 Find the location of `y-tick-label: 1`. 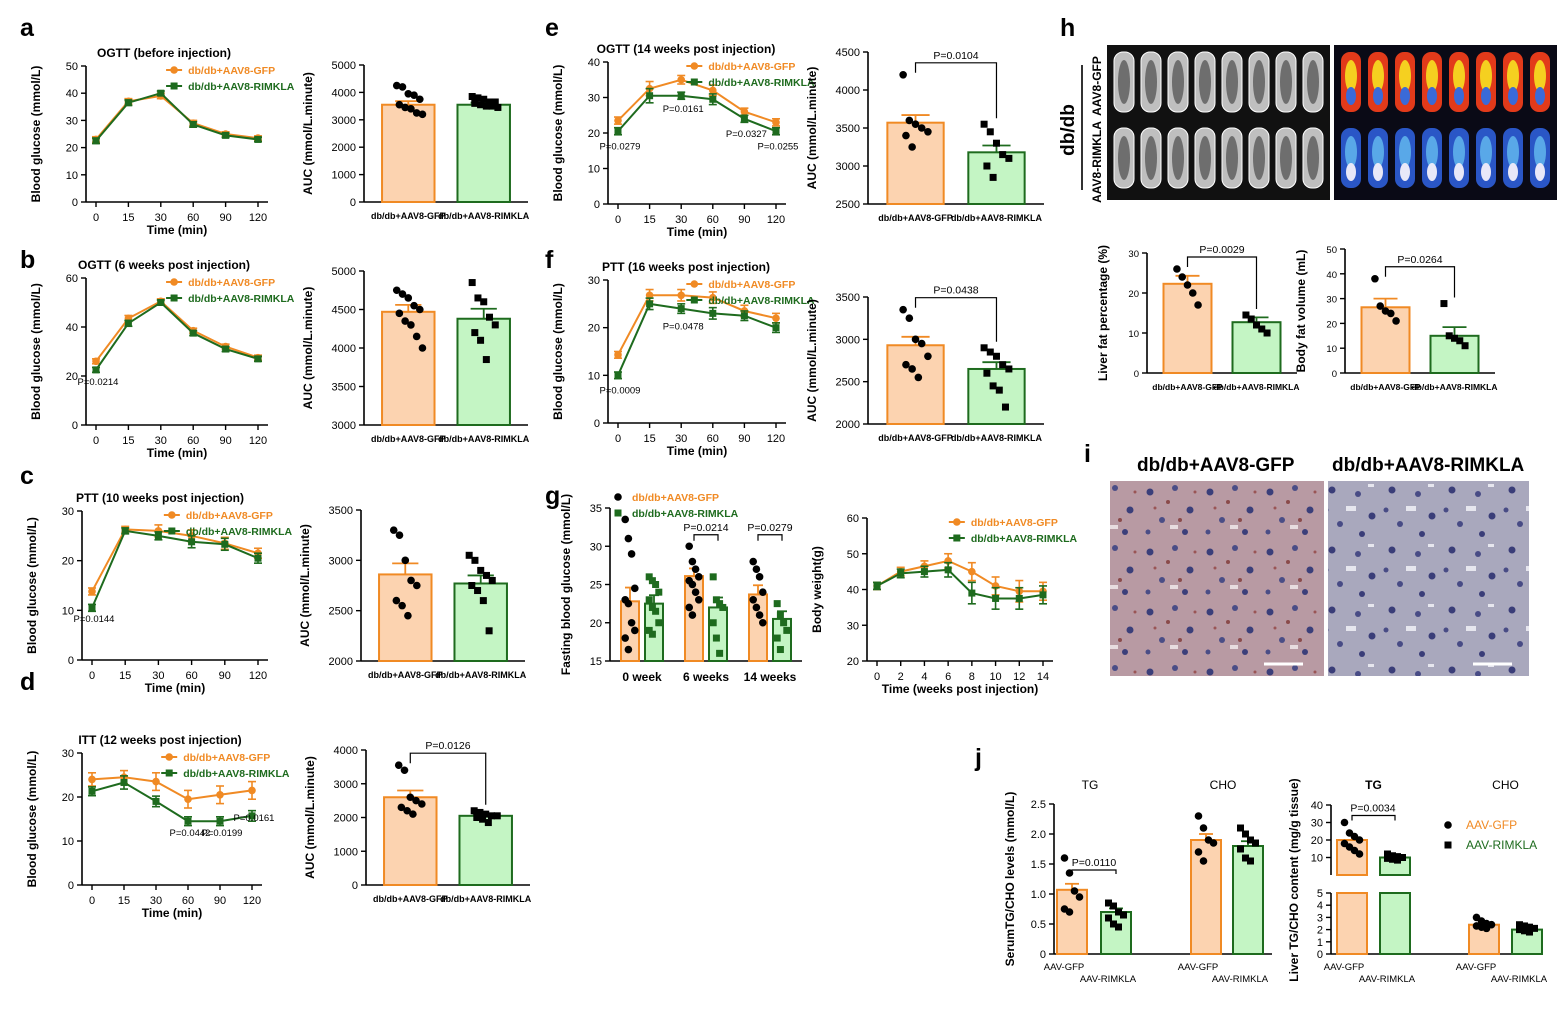

y-tick-label: 1 is located at coordinates (1320, 943).